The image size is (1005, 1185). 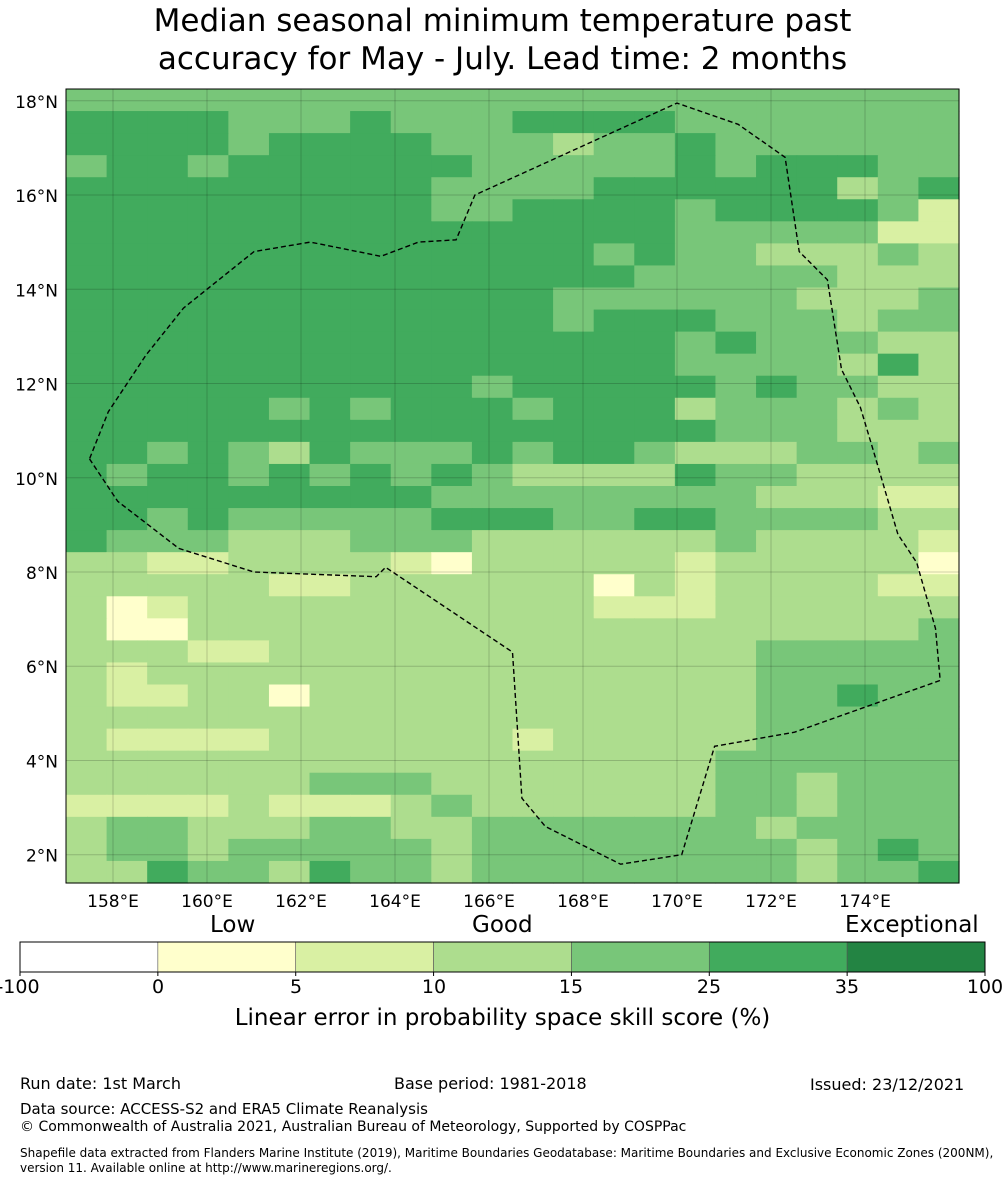 What do you see at coordinates (36, 103) in the screenshot?
I see `latitude-tick-label: 18°N` at bounding box center [36, 103].